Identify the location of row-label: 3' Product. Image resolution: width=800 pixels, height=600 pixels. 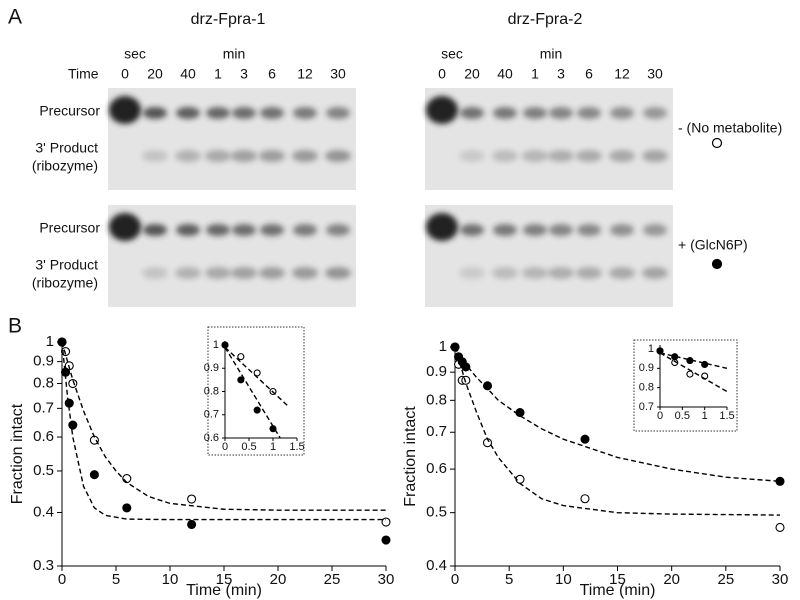
(66, 148).